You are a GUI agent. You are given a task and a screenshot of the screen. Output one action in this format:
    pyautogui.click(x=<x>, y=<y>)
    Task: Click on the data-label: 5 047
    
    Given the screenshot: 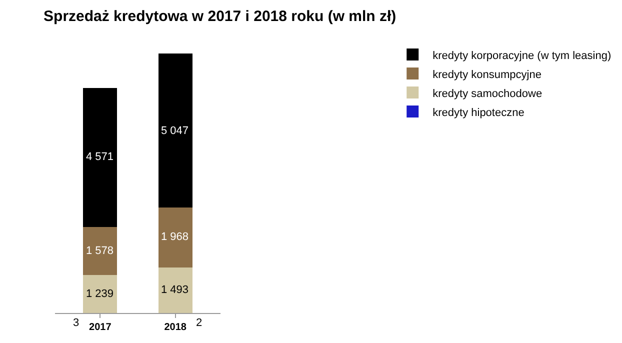 What is the action you would take?
    pyautogui.click(x=175, y=131)
    